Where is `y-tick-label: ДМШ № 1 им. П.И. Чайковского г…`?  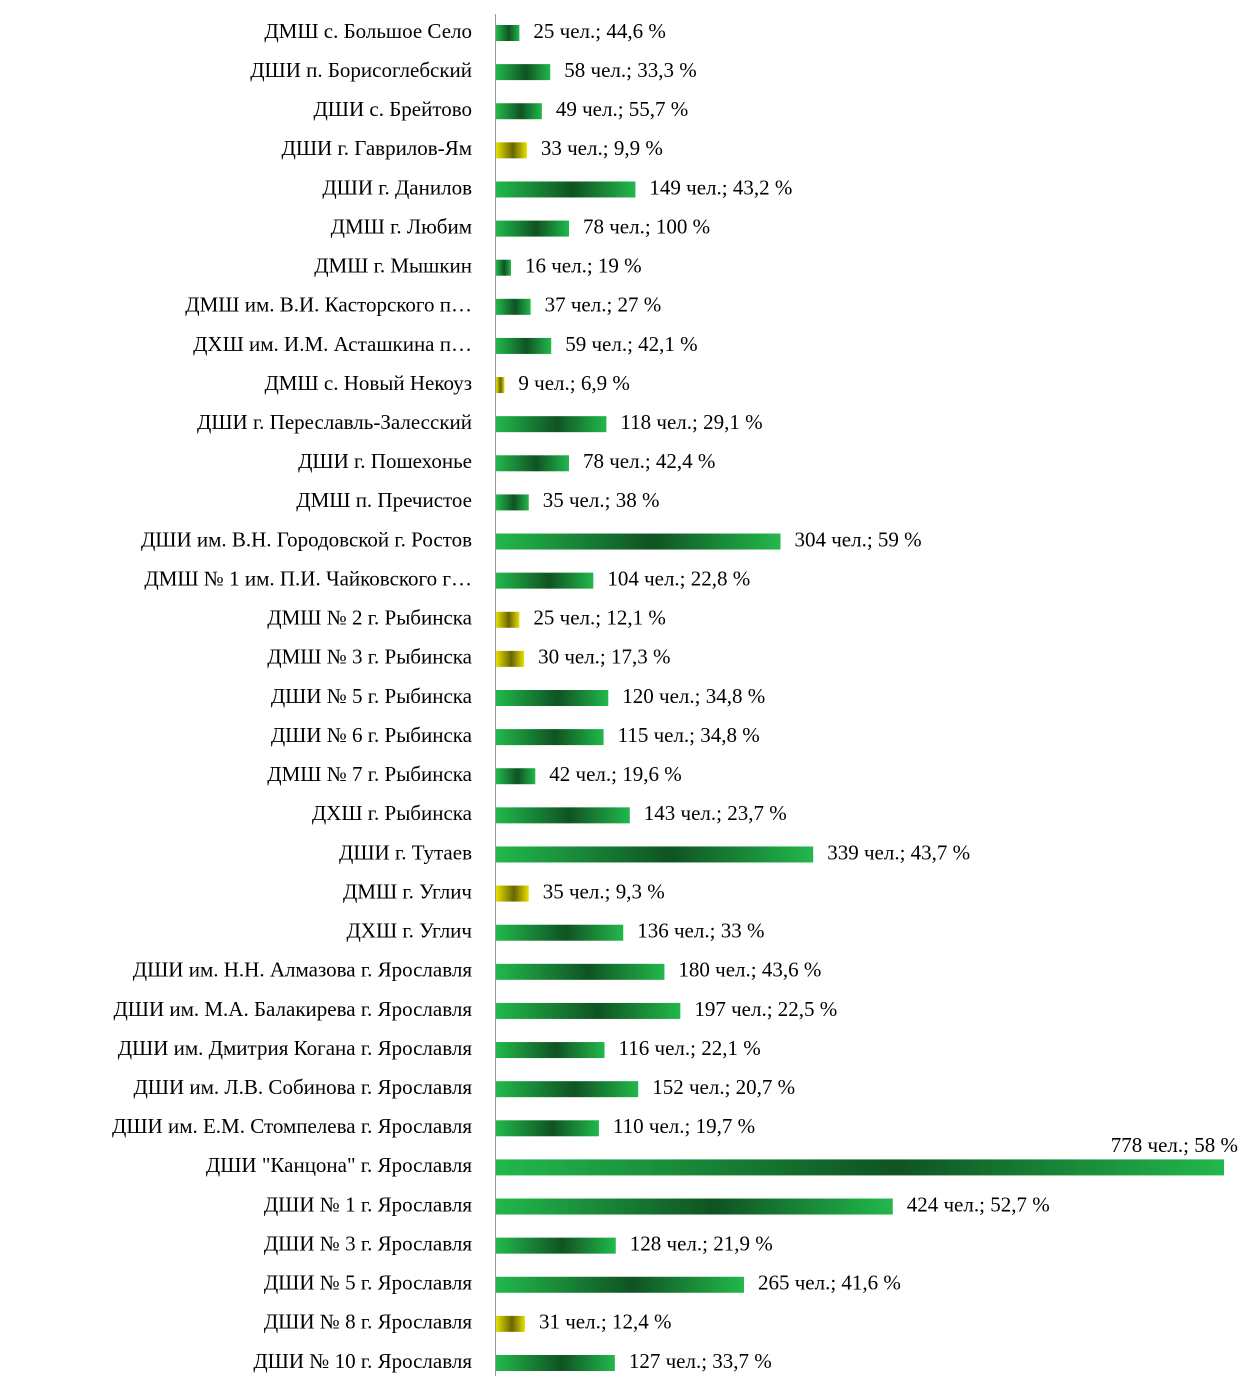
y-tick-label: ДМШ № 1 им. П.И. Чайковского г… is located at coordinates (308, 578).